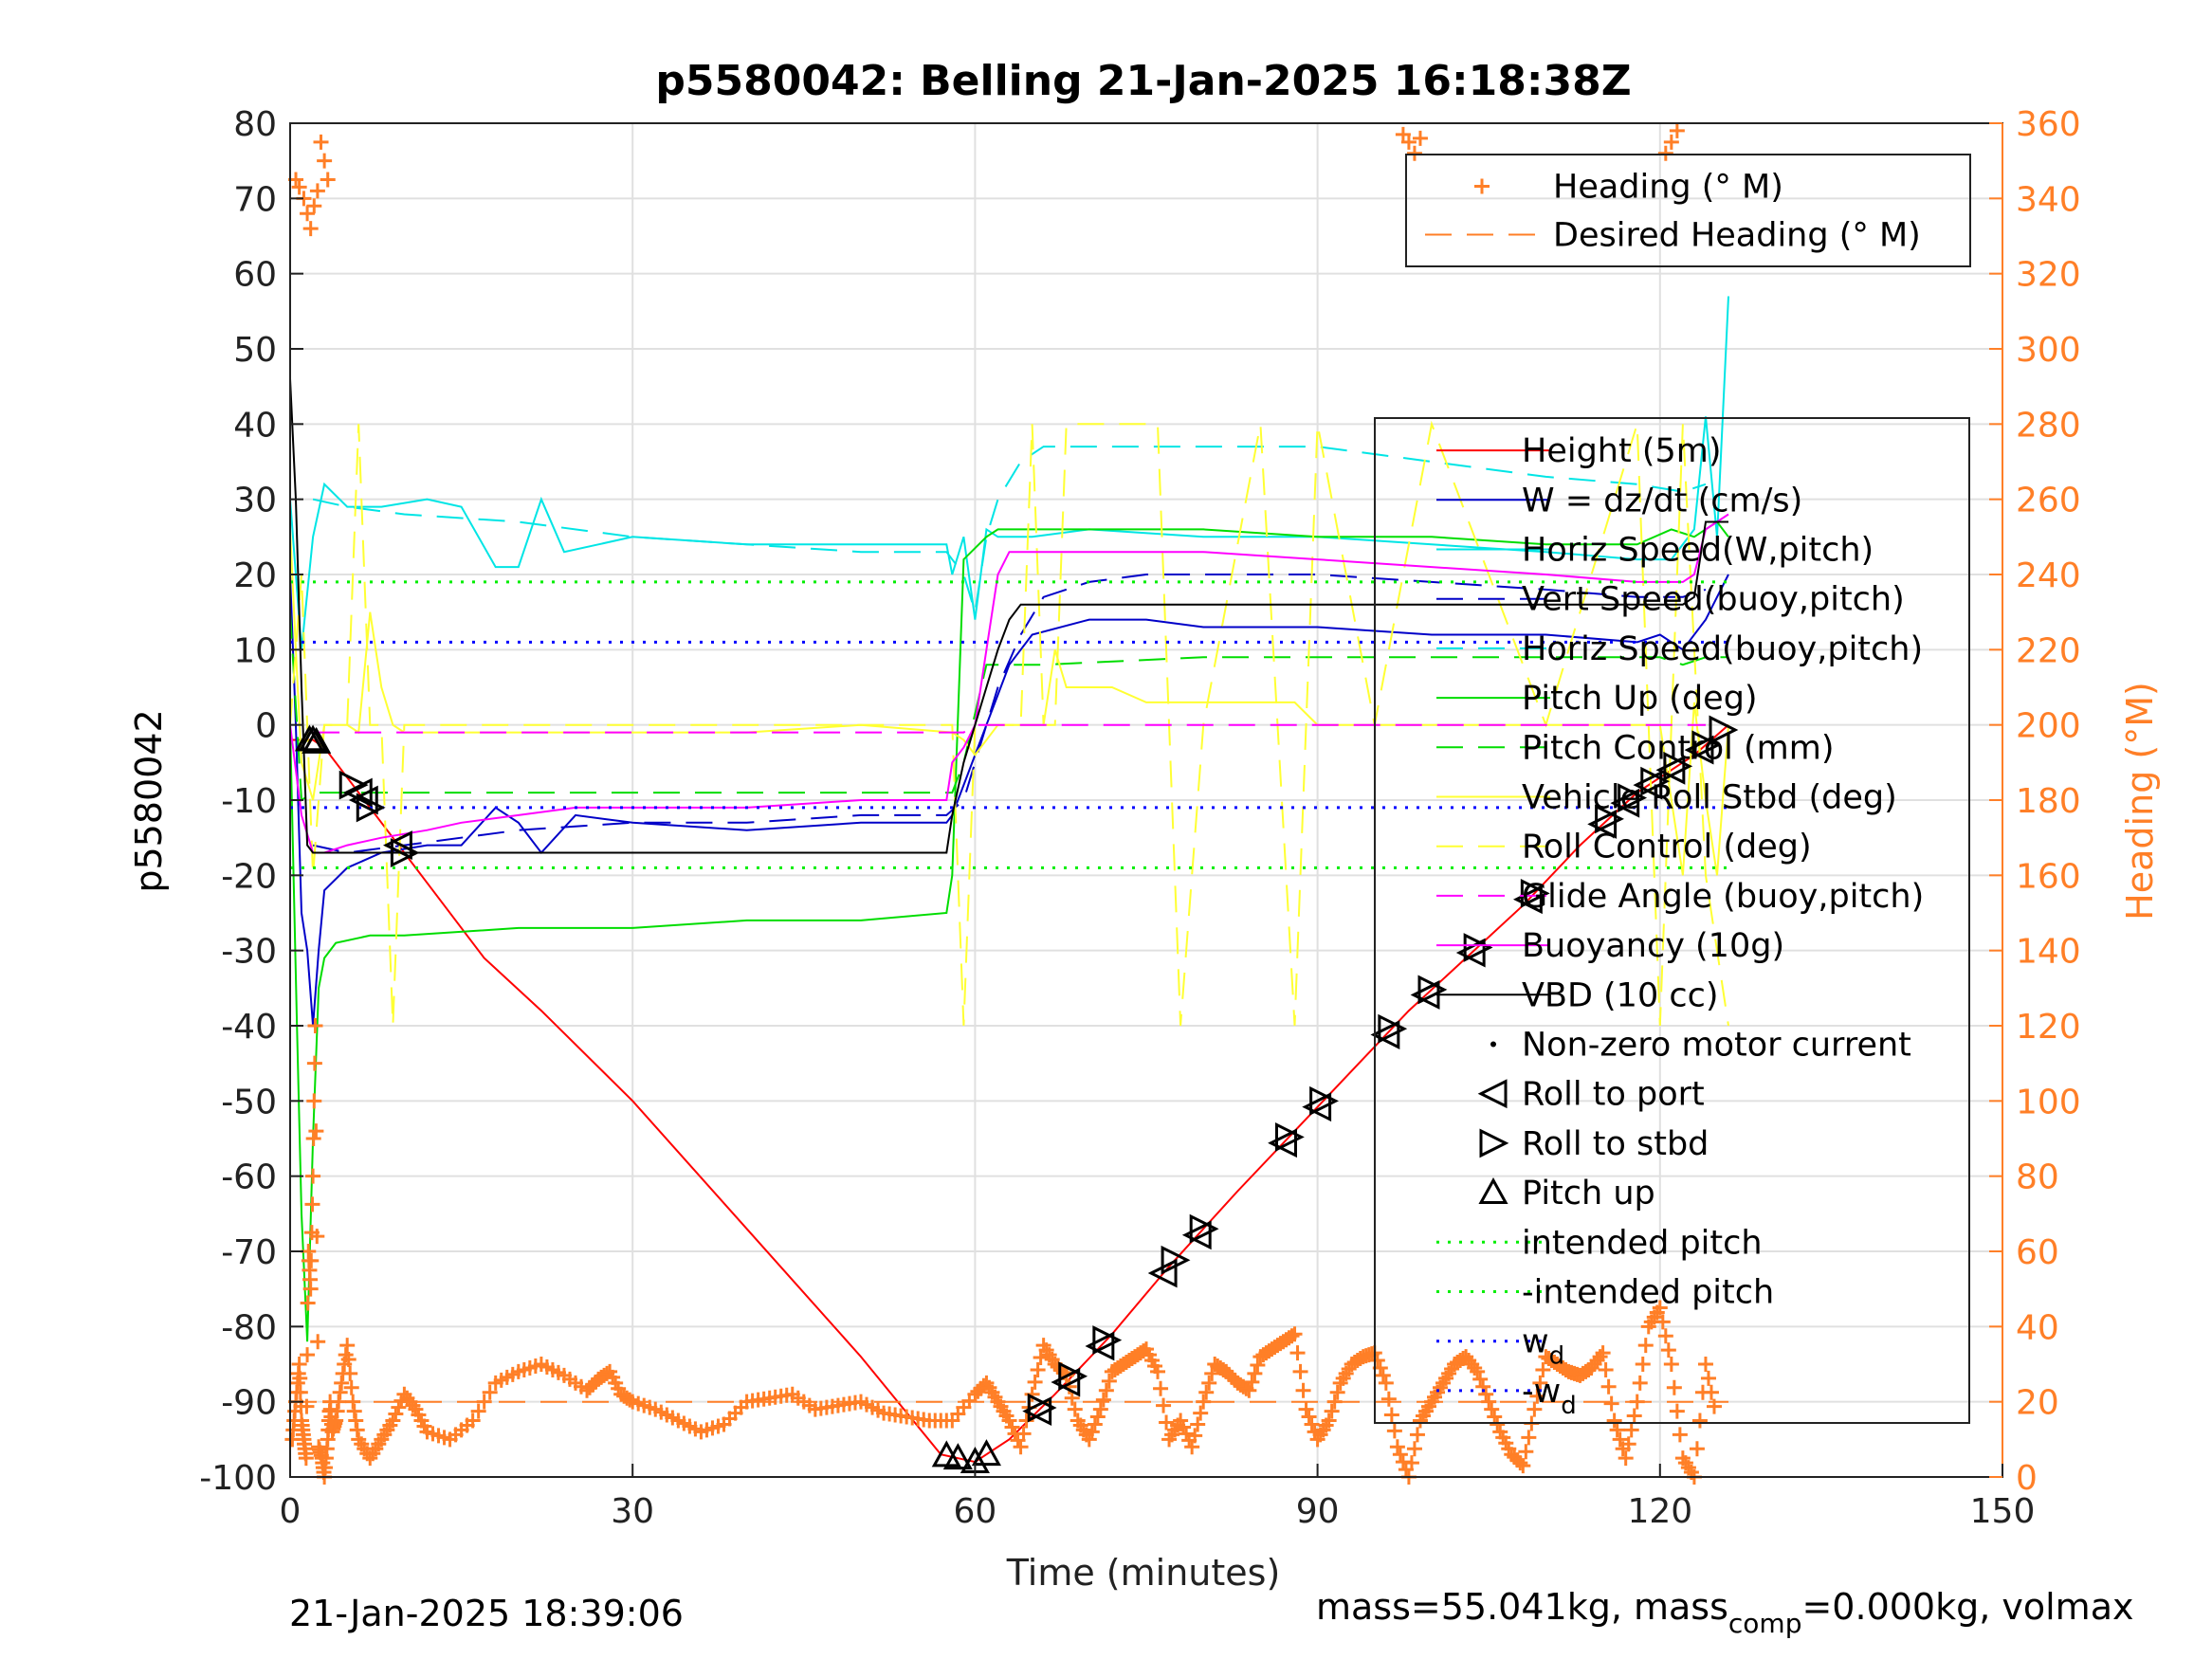 The height and width of the screenshot is (1659, 2212). What do you see at coordinates (255, 575) in the screenshot?
I see `y-tick-label-6: 20` at bounding box center [255, 575].